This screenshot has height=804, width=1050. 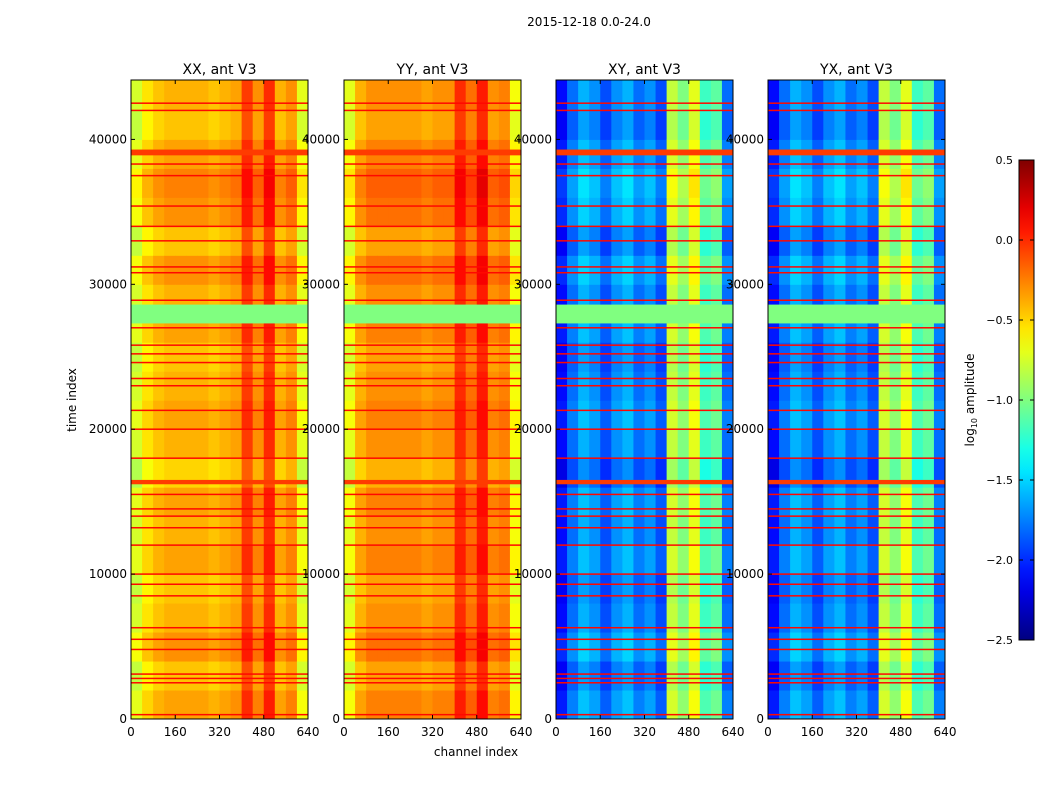 I want to click on colorbar-tick-label: −1.5, so click(x=999, y=480).